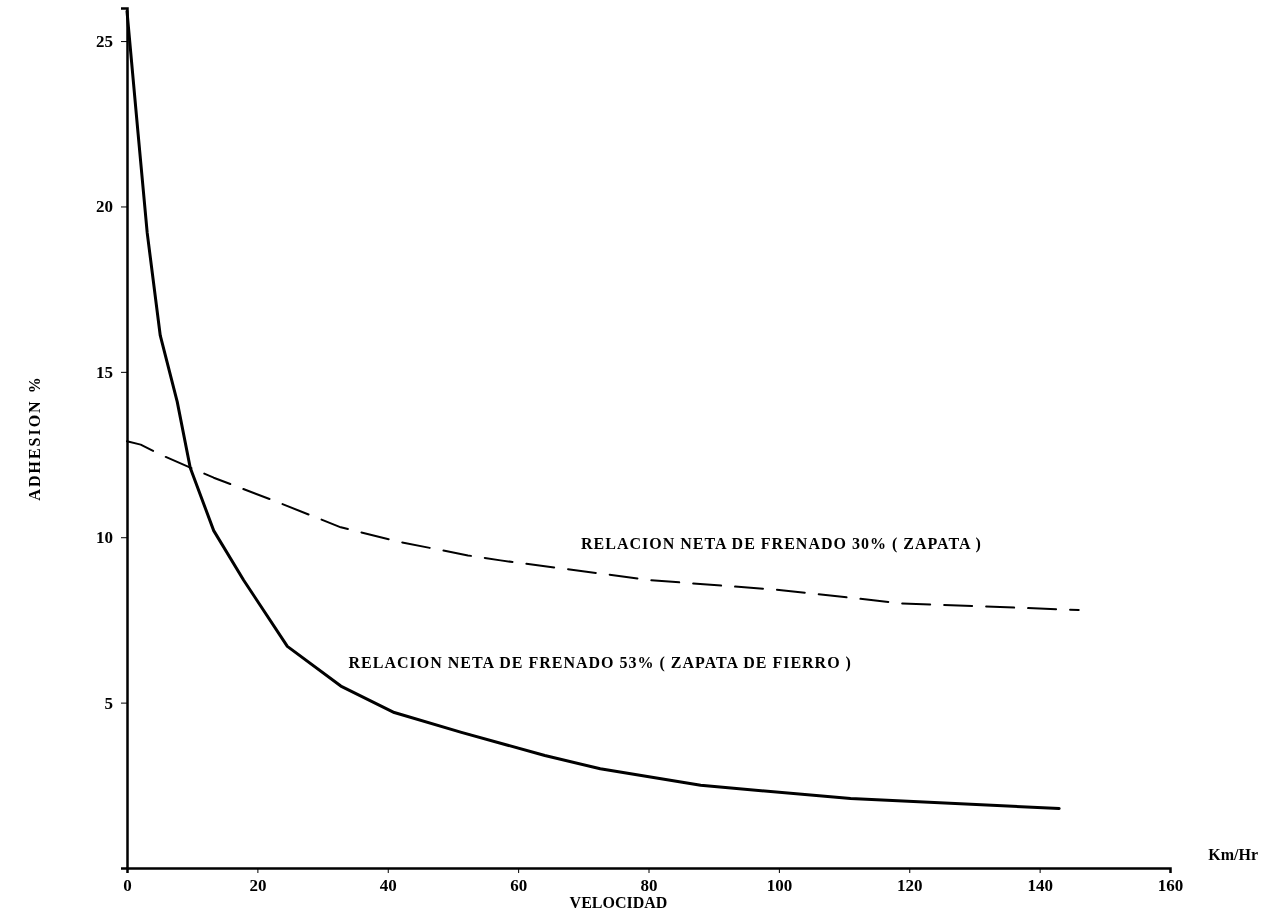 The image size is (1268, 914). Describe the element at coordinates (258, 886) in the screenshot. I see `x-tick-label: 20` at that location.